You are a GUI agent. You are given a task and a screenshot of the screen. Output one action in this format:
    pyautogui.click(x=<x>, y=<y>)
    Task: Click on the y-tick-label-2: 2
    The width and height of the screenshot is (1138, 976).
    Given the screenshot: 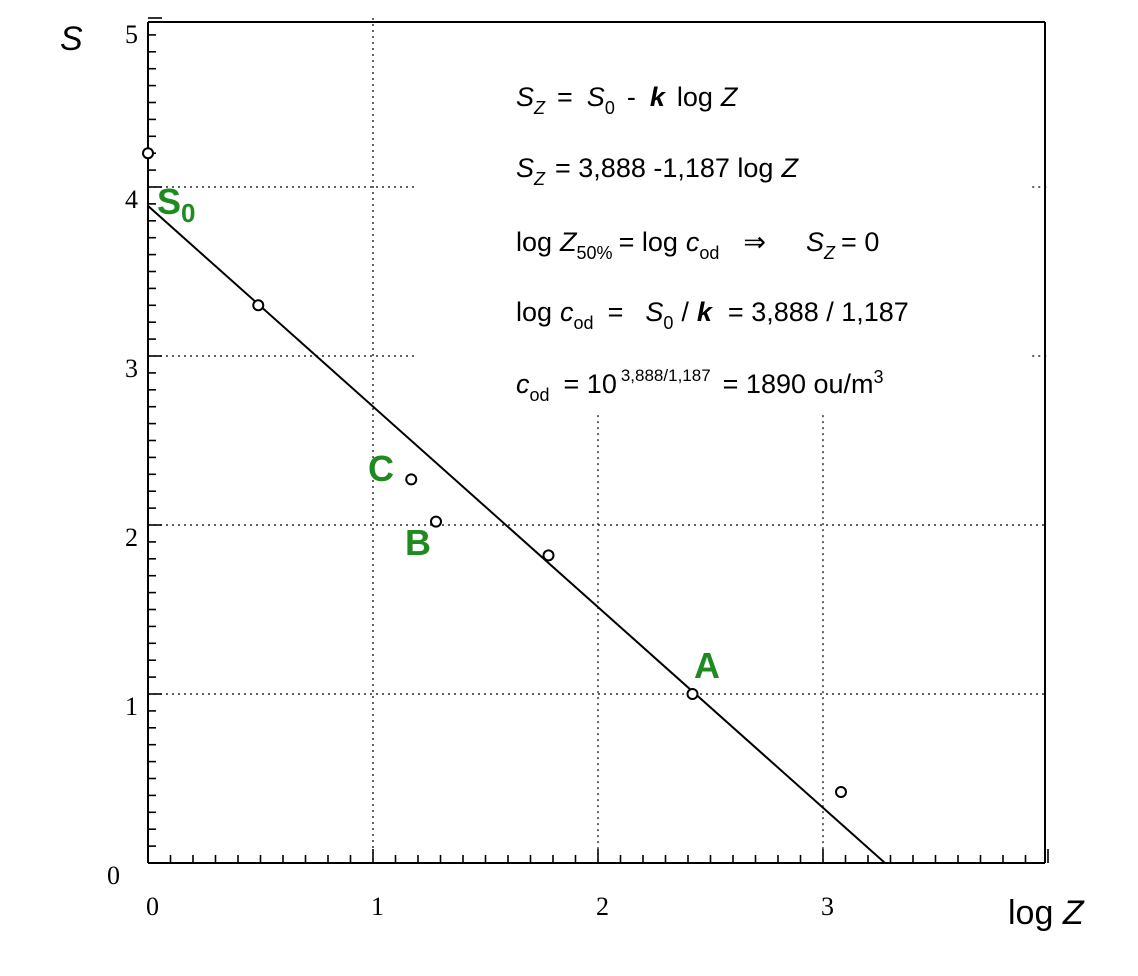 What is the action you would take?
    pyautogui.click(x=131, y=537)
    